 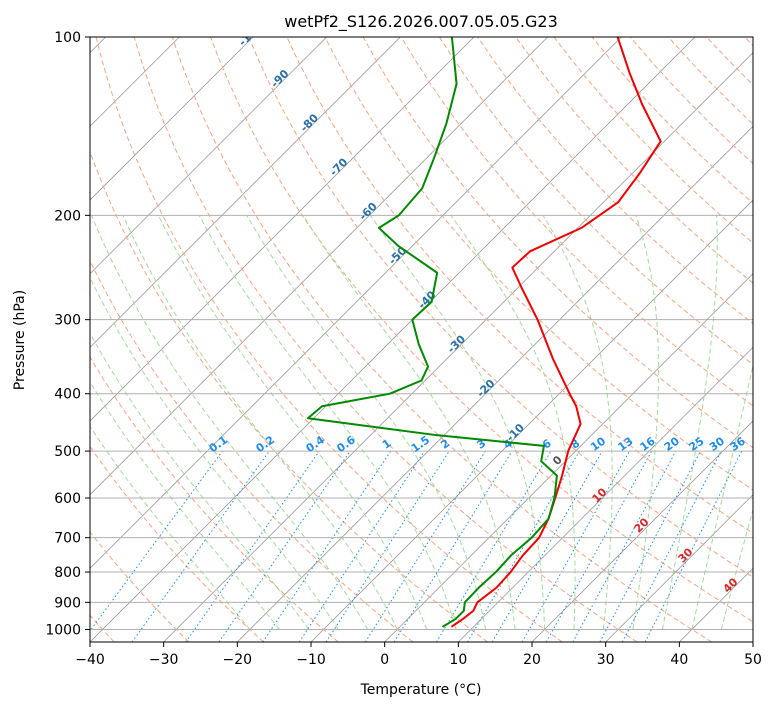 I want to click on isotherm-label: -100, so click(x=250, y=34).